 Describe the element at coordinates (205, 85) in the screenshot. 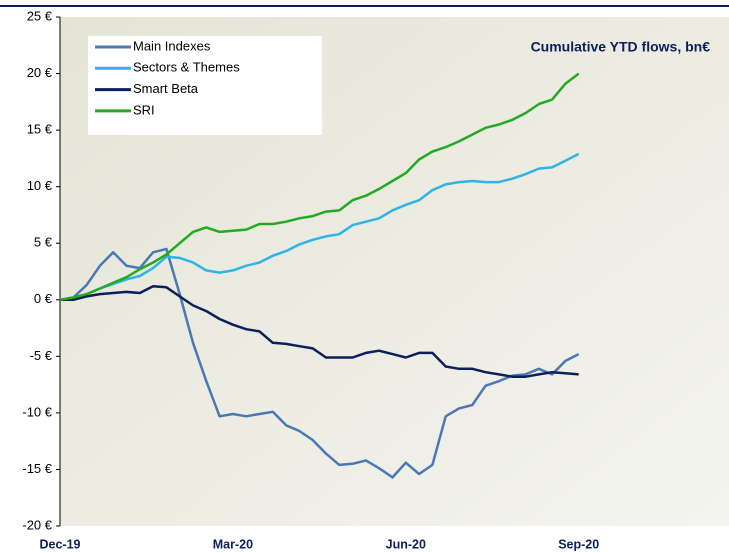

I see `legend-box` at that location.